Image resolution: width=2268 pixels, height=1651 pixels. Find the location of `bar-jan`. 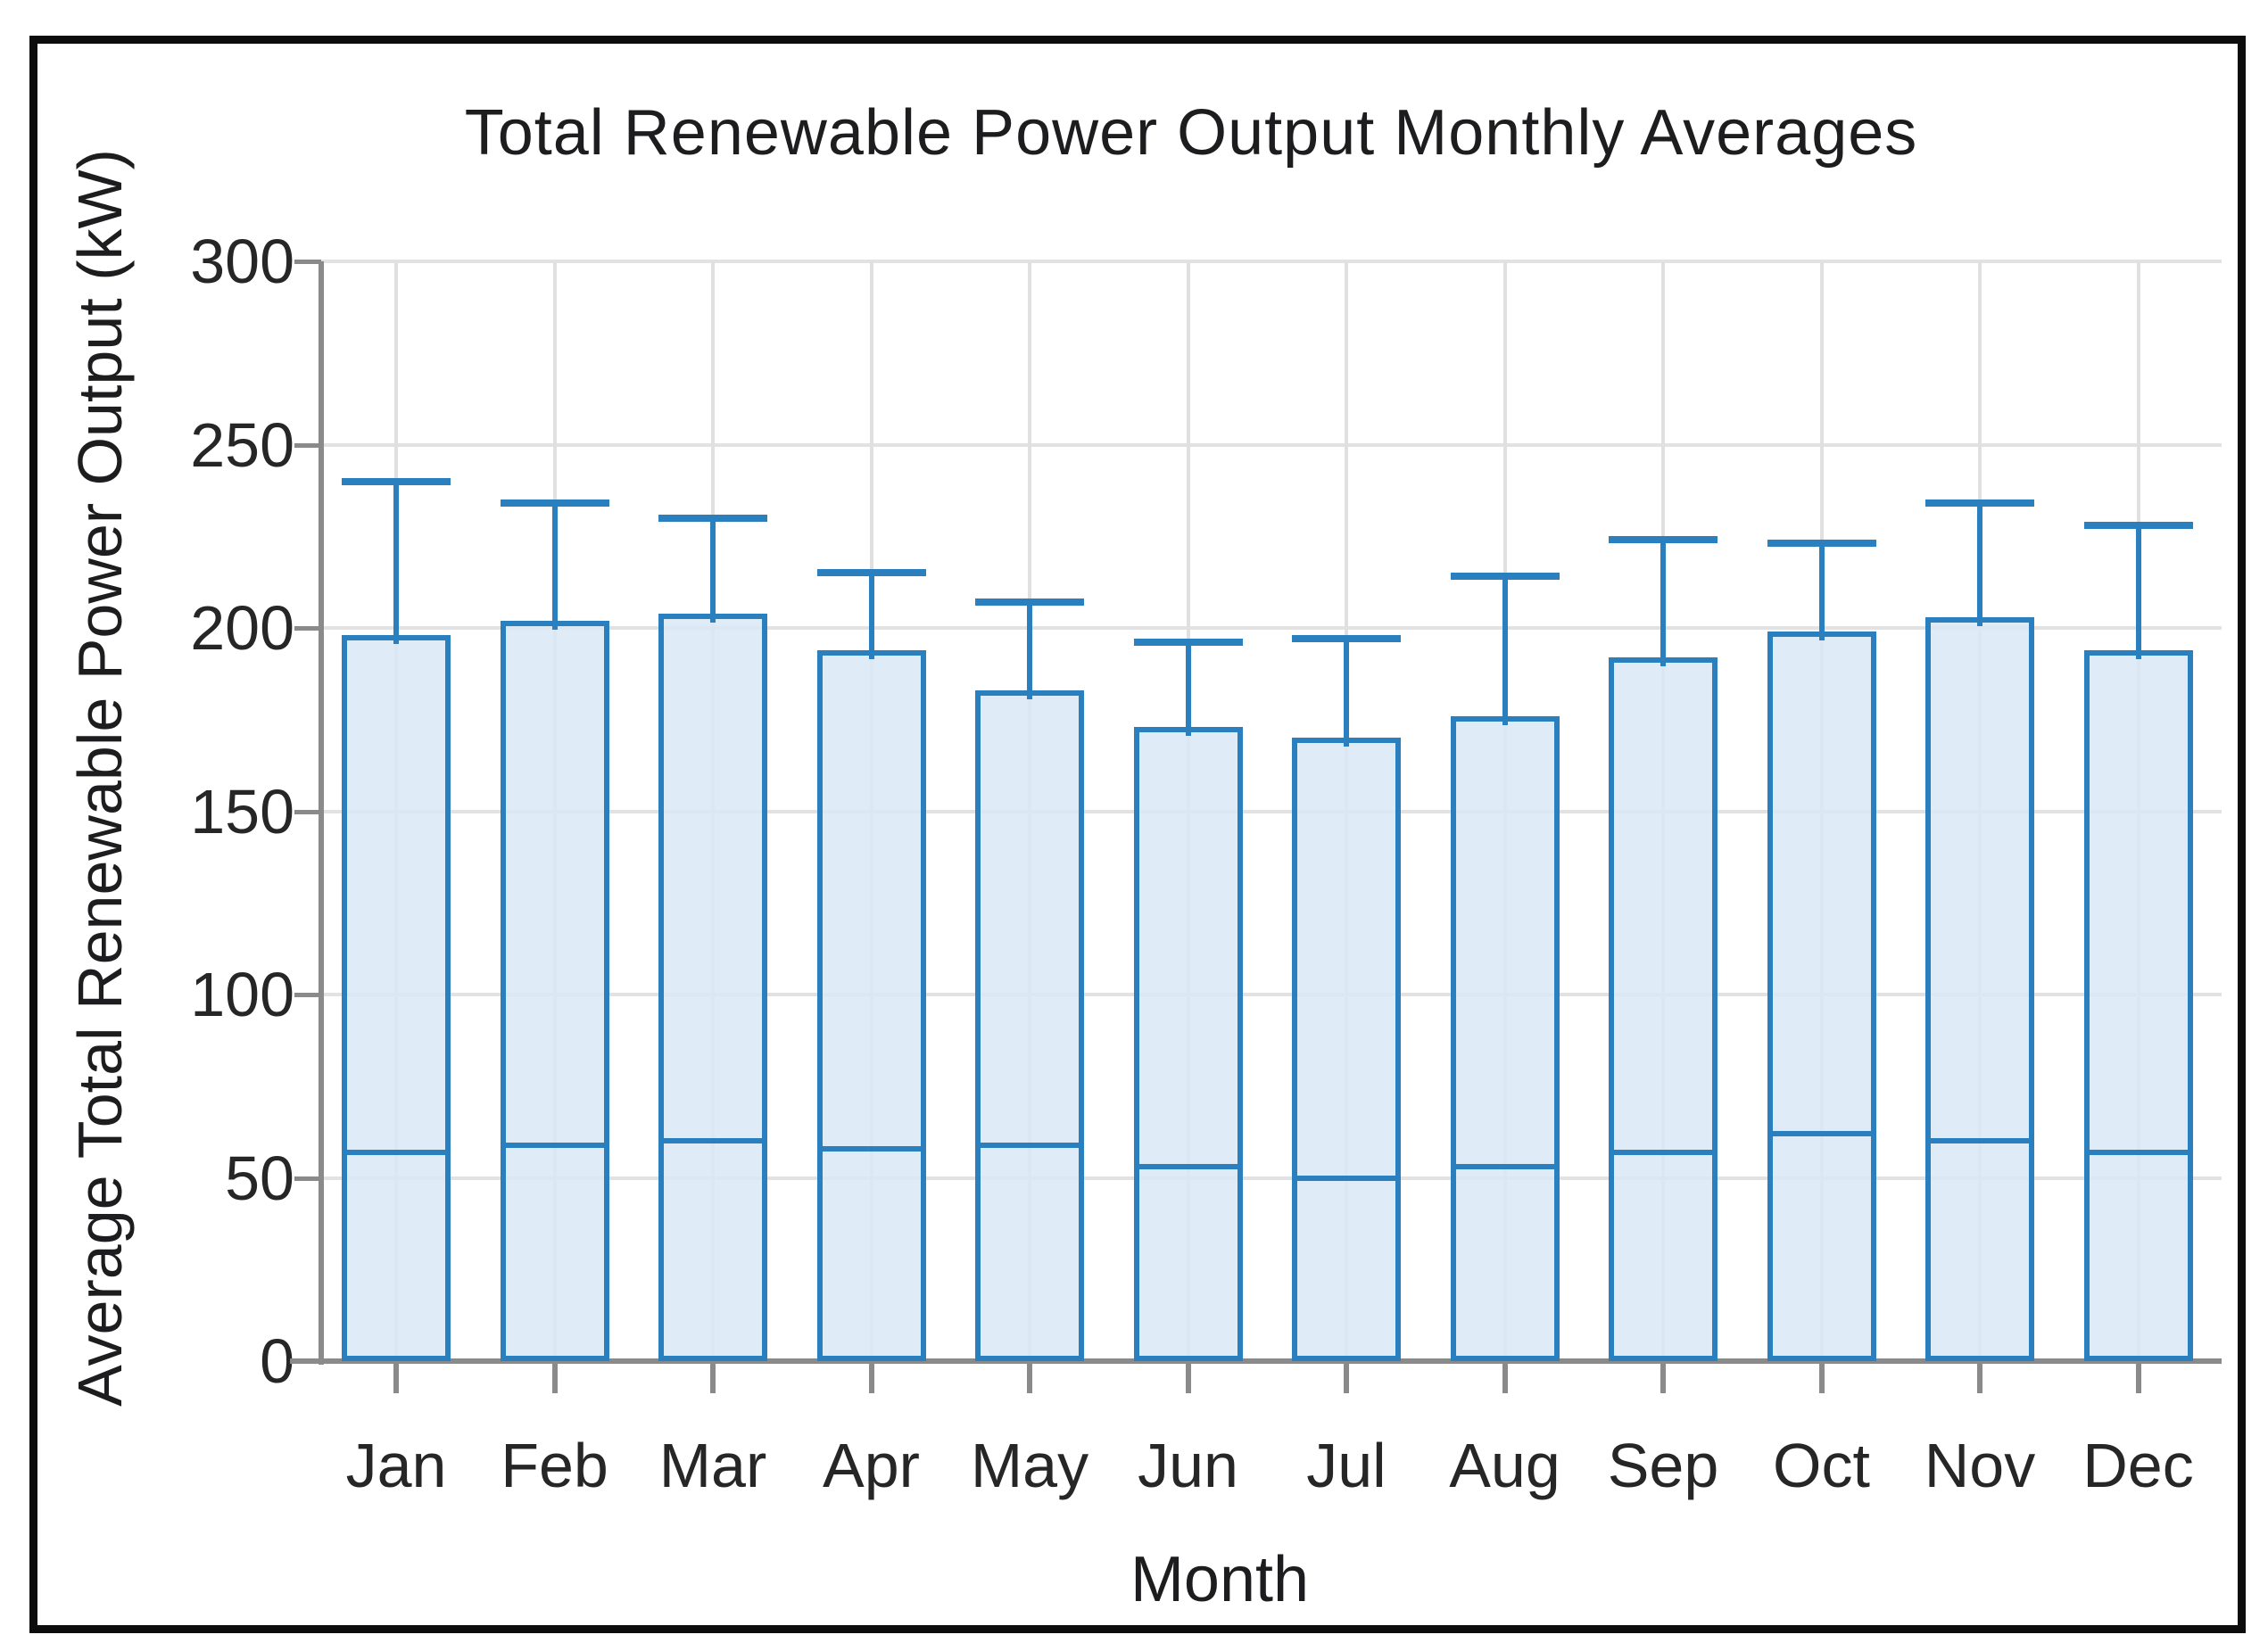

bar-jan is located at coordinates (396, 998).